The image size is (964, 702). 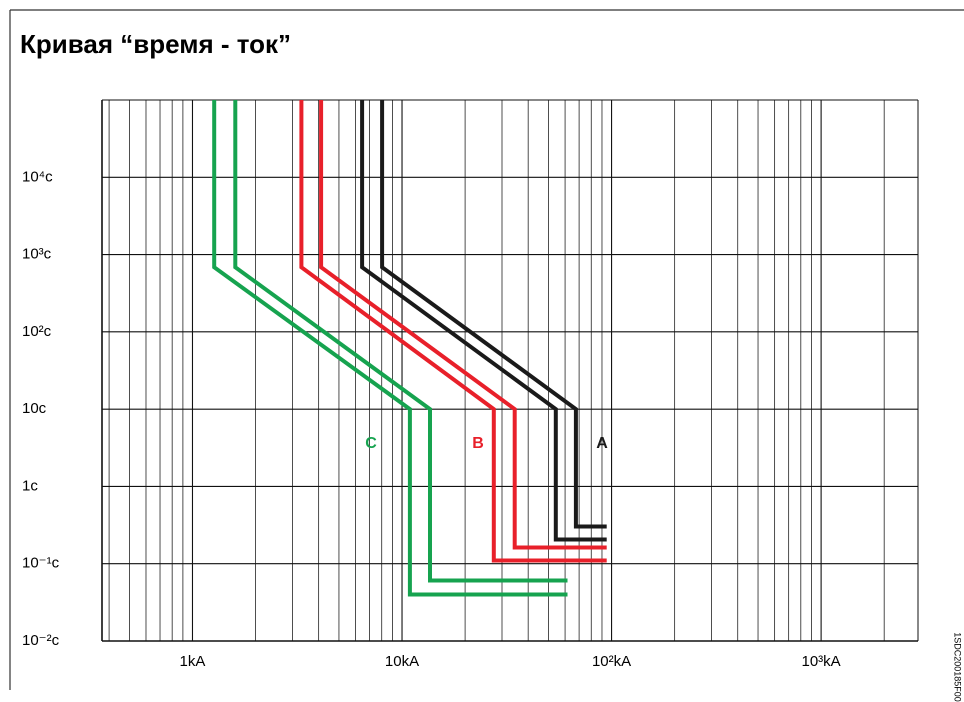 I want to click on y-tick-label: 10⁴c, so click(x=37, y=176).